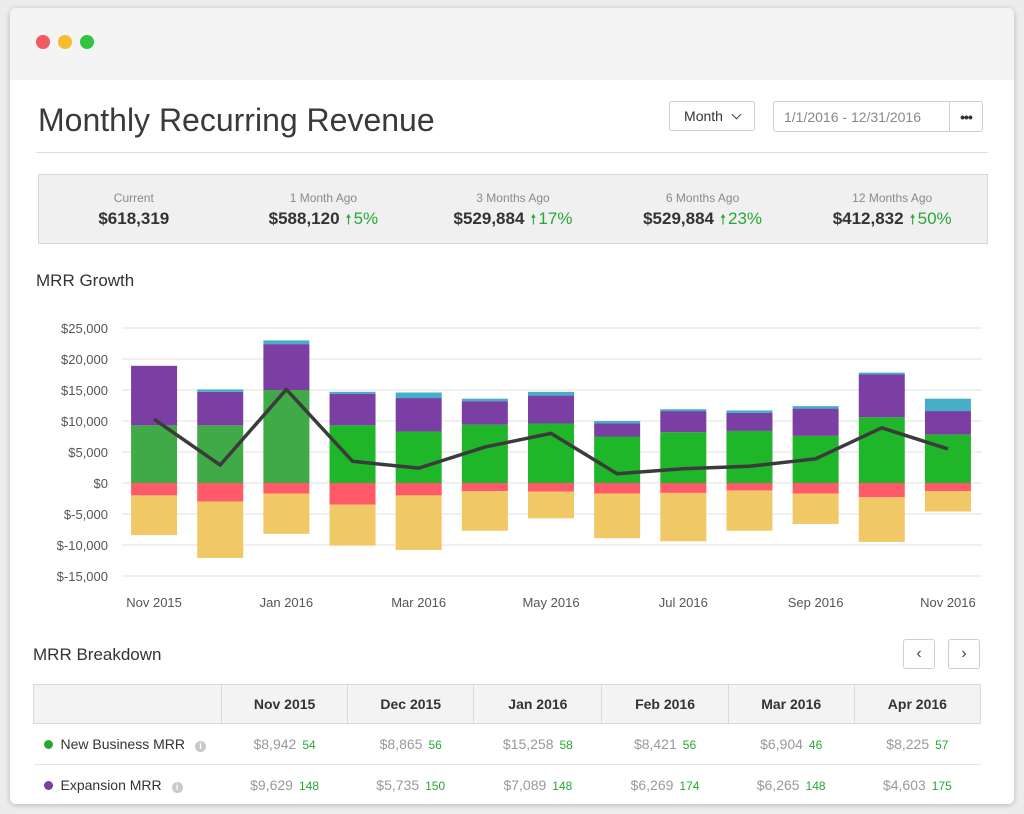 The height and width of the screenshot is (814, 1024). I want to click on mrr-amount: $9,629, so click(271, 785).